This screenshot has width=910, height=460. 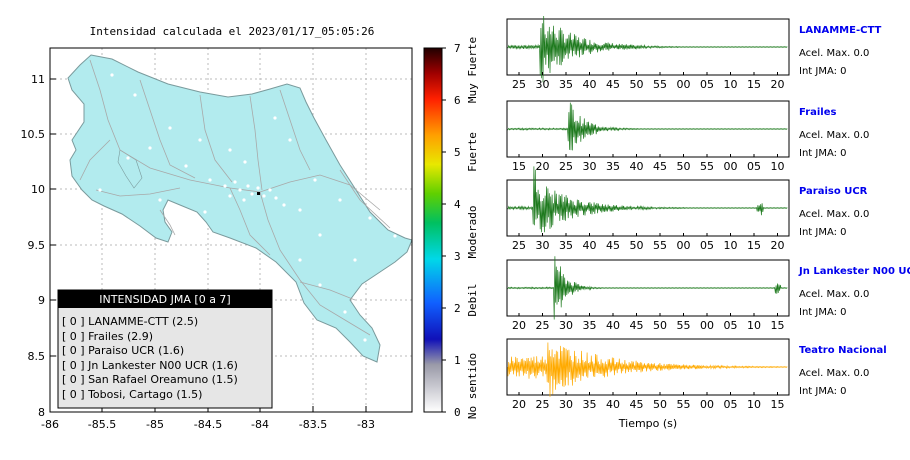 What do you see at coordinates (132, 394) in the screenshot?
I see `legend-item-5: [ 0 ] Tobosi, Cartago (1.5)` at bounding box center [132, 394].